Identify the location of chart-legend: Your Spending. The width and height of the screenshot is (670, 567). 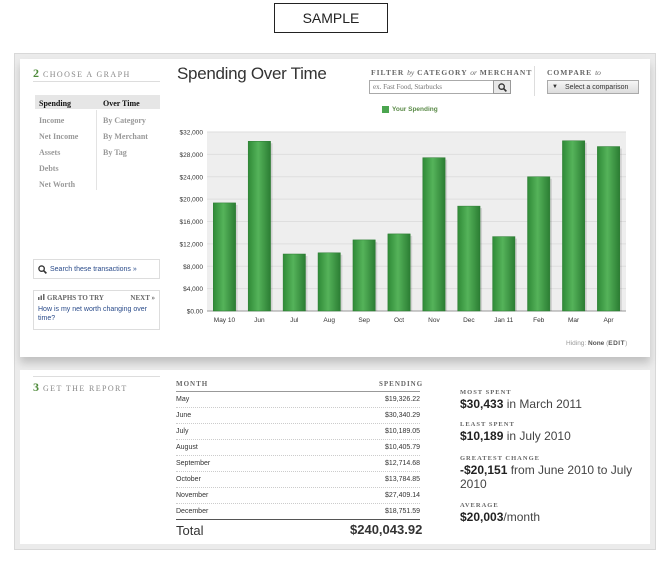
(410, 109).